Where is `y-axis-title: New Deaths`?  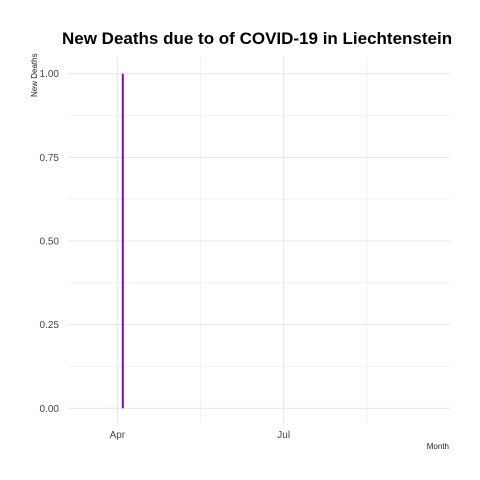
y-axis-title: New Deaths is located at coordinates (34, 75).